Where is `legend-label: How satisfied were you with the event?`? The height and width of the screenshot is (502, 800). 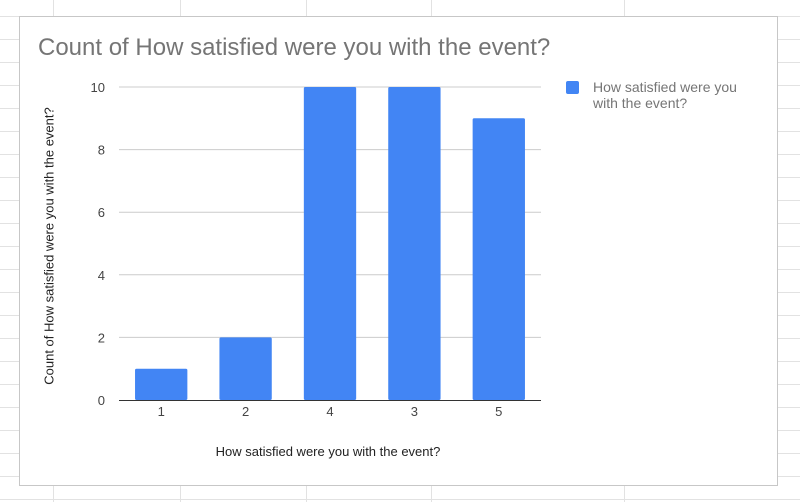
legend-label: How satisfied were you with the event? is located at coordinates (665, 95).